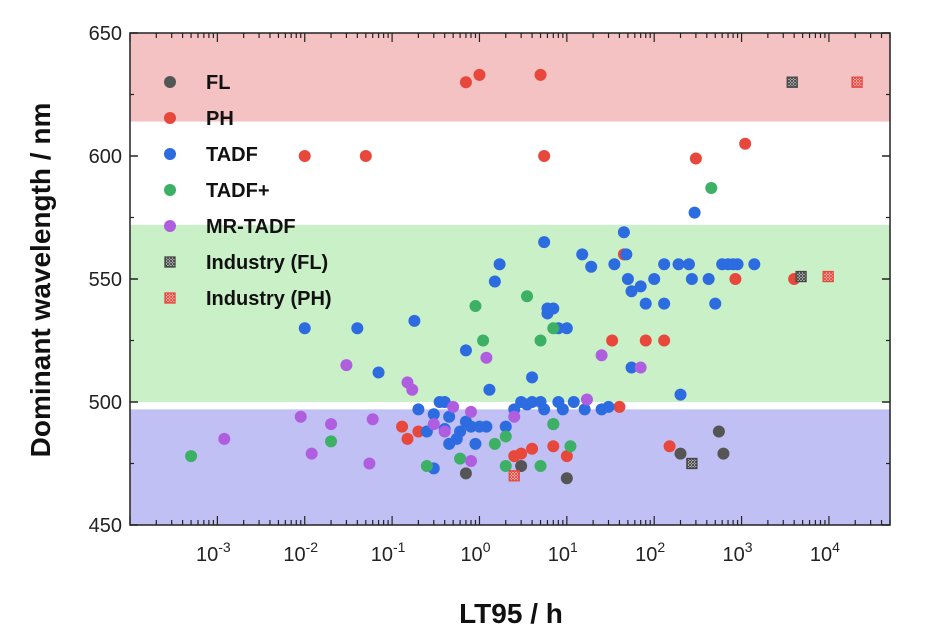 The image size is (948, 640). Describe the element at coordinates (170, 82) in the screenshot. I see `legend-marker-fl` at that location.